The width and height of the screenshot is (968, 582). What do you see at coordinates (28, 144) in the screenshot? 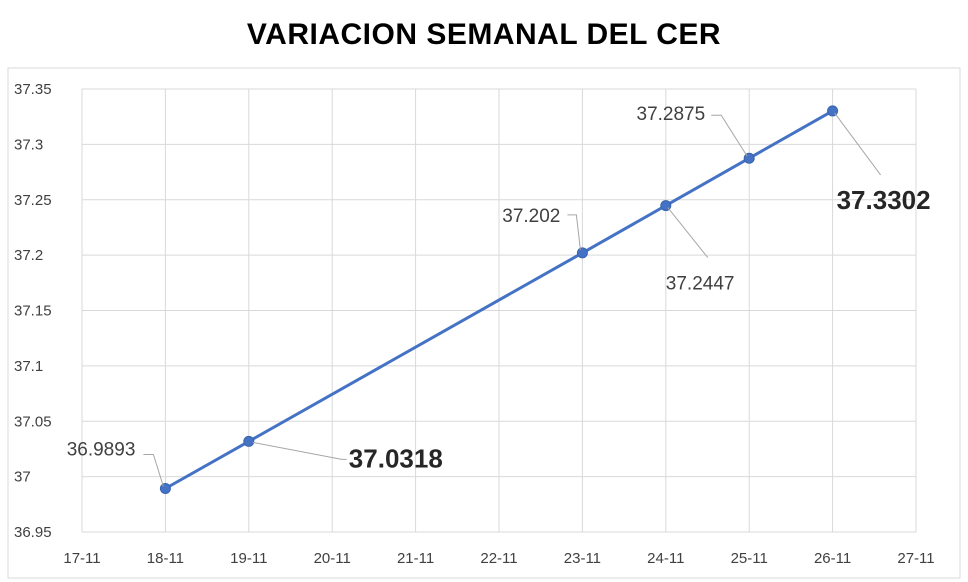
I see `y-tick-label: 37.3` at bounding box center [28, 144].